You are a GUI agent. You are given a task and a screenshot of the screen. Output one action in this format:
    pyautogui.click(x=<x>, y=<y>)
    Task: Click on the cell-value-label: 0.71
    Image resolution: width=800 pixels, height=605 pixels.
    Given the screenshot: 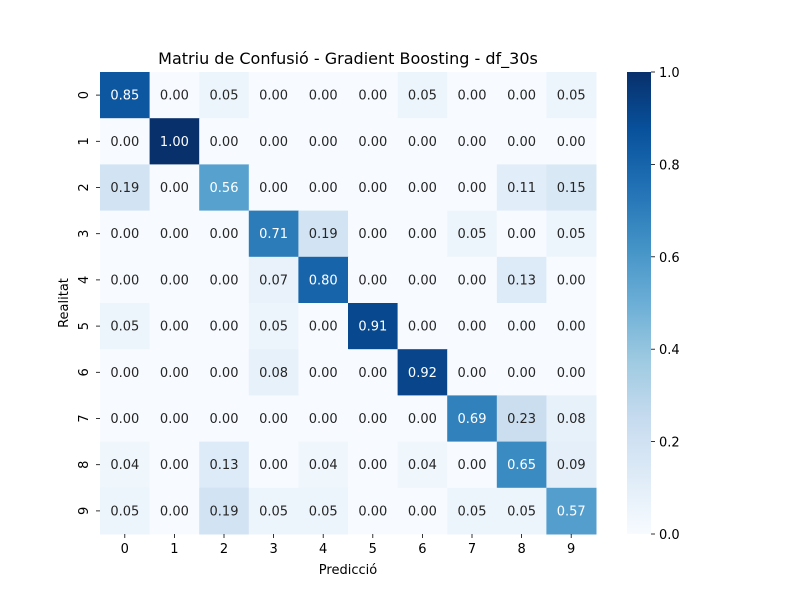 What is the action you would take?
    pyautogui.click(x=273, y=234)
    